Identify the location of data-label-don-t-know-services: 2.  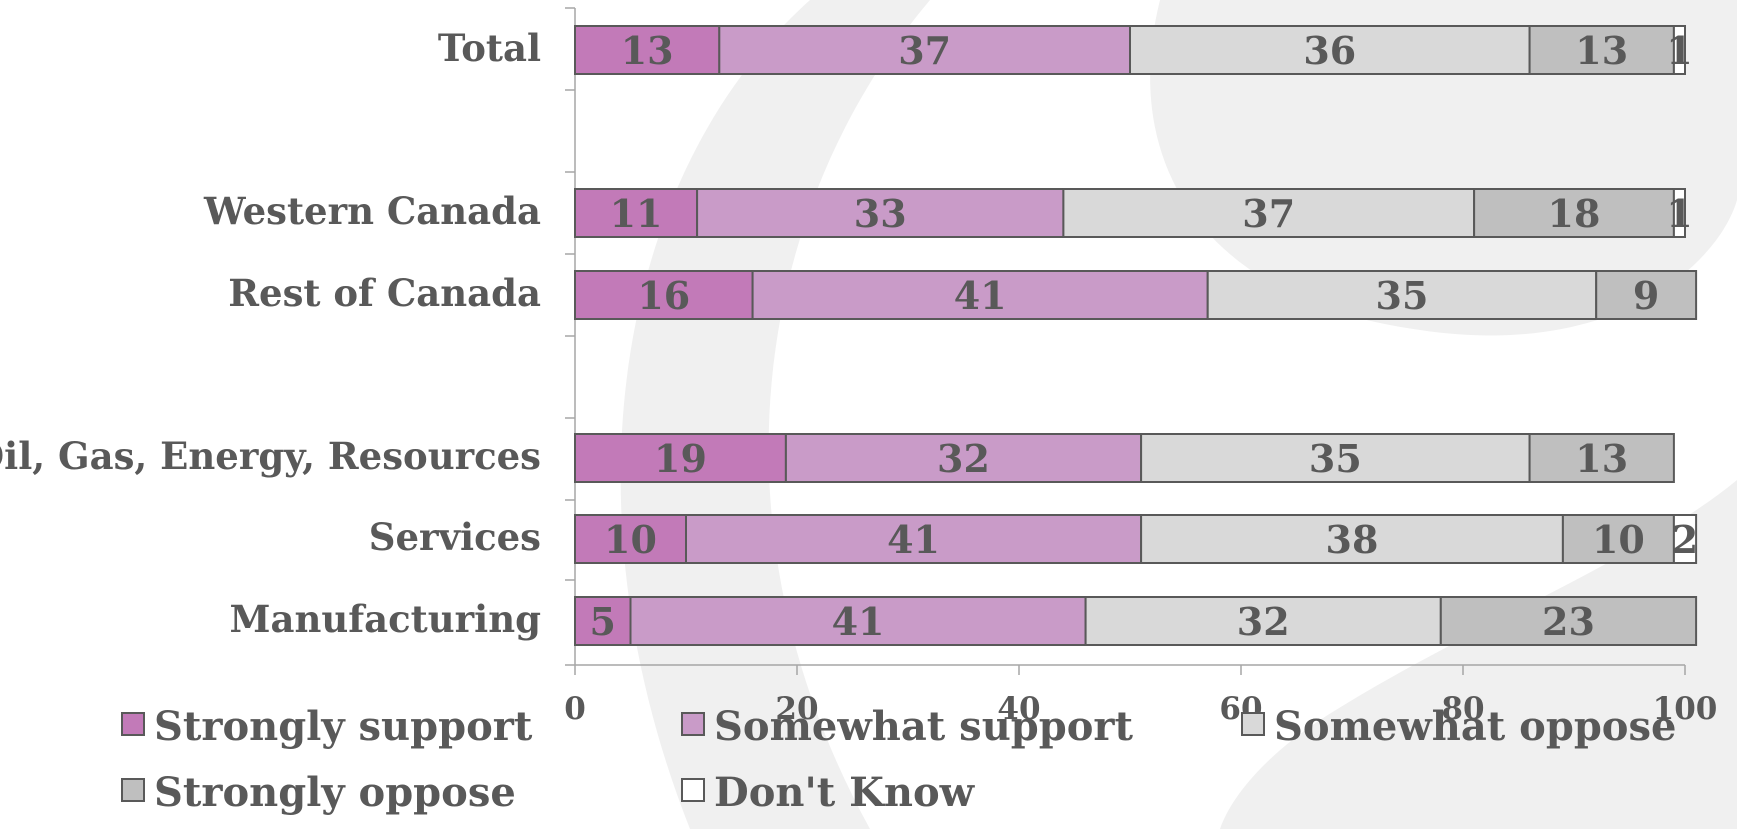
(1685, 539).